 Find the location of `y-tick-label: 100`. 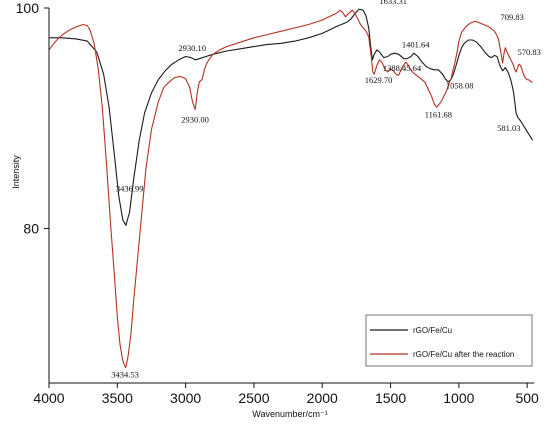

y-tick-label: 100 is located at coordinates (28, 8).